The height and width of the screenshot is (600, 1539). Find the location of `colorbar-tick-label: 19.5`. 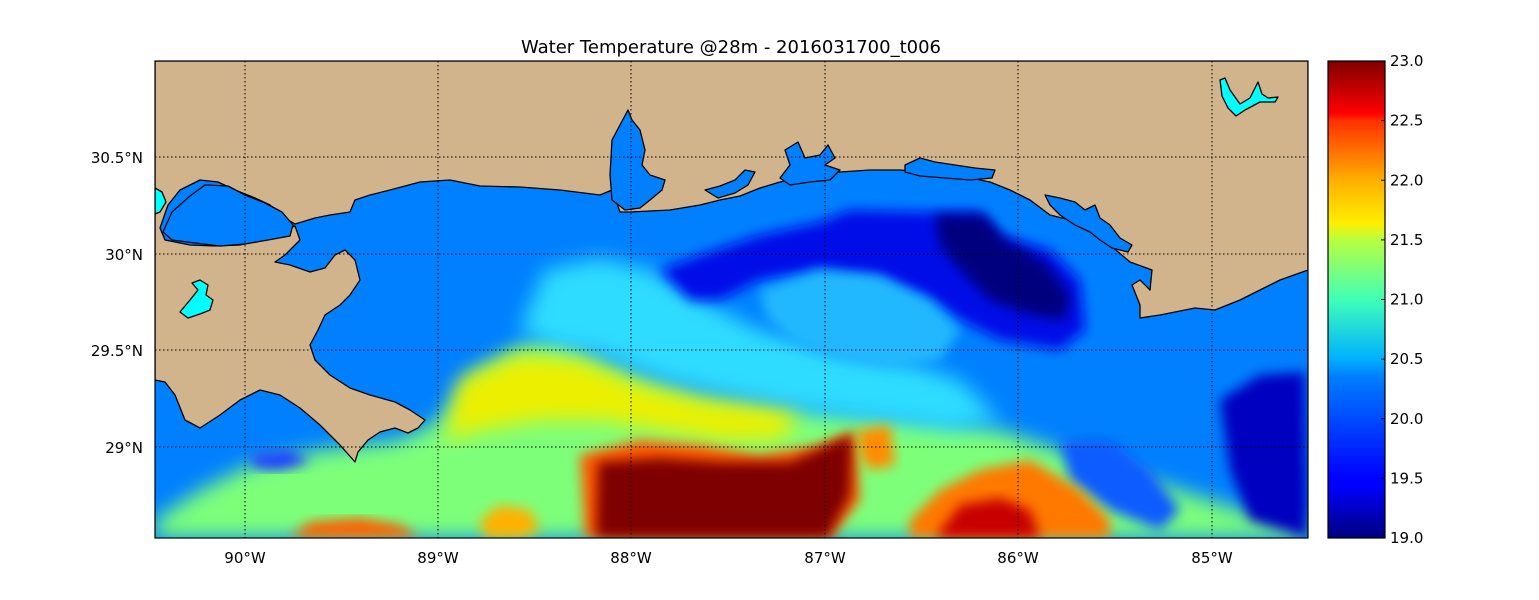

colorbar-tick-label: 19.5 is located at coordinates (1406, 478).